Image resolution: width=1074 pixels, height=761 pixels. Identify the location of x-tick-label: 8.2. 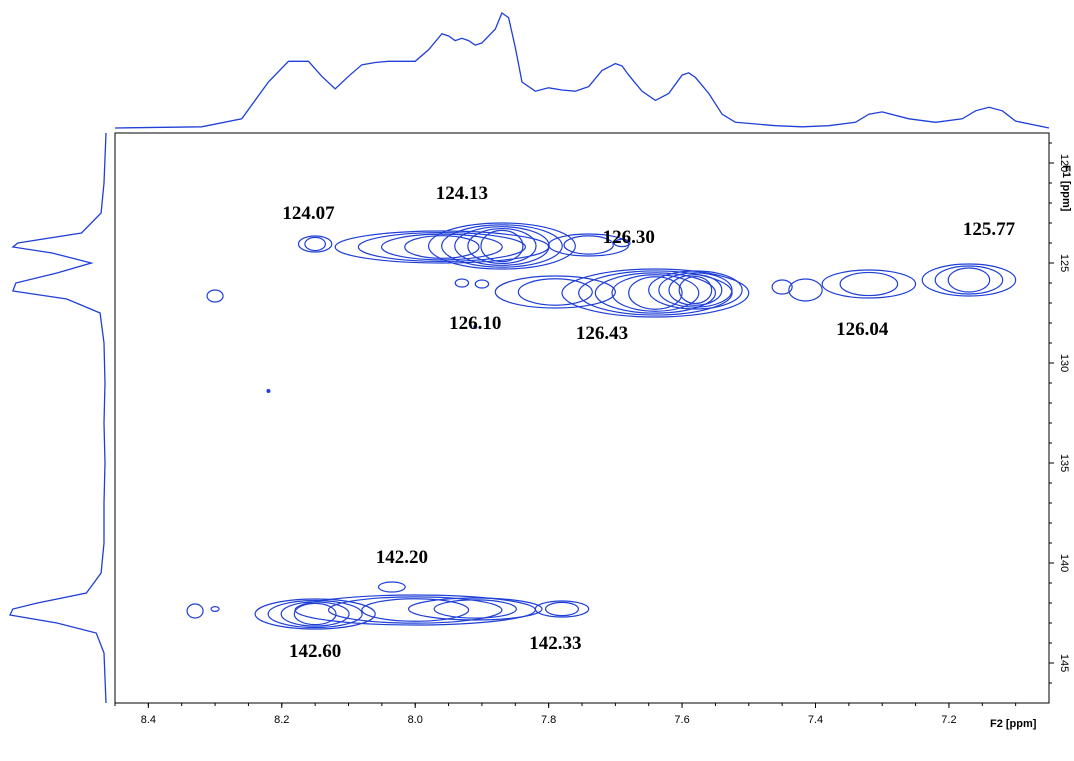
(281, 720).